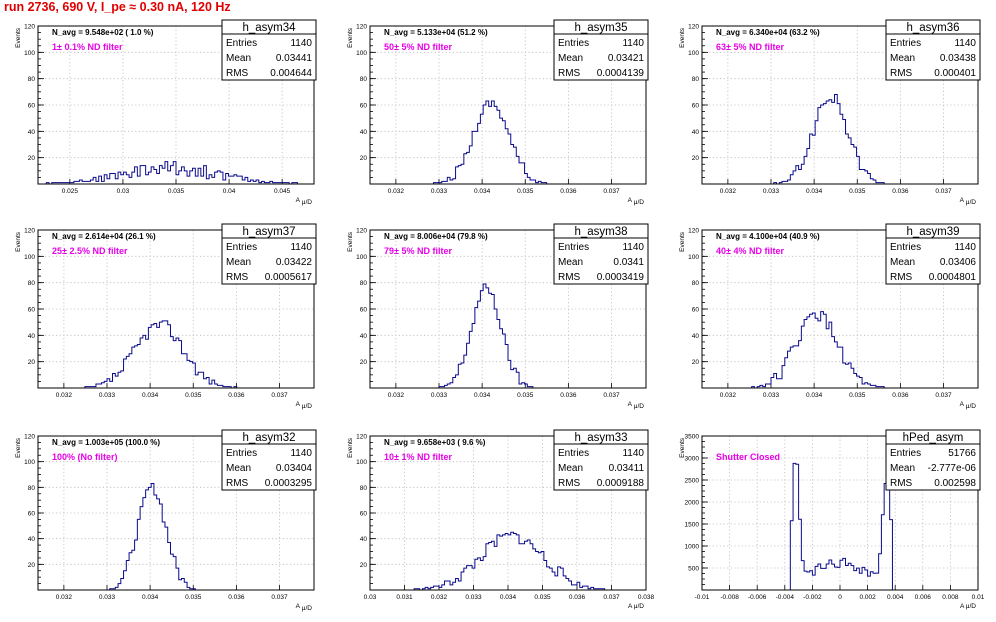 The image size is (996, 622). I want to click on stat-value: 0.03411, so click(627, 468).